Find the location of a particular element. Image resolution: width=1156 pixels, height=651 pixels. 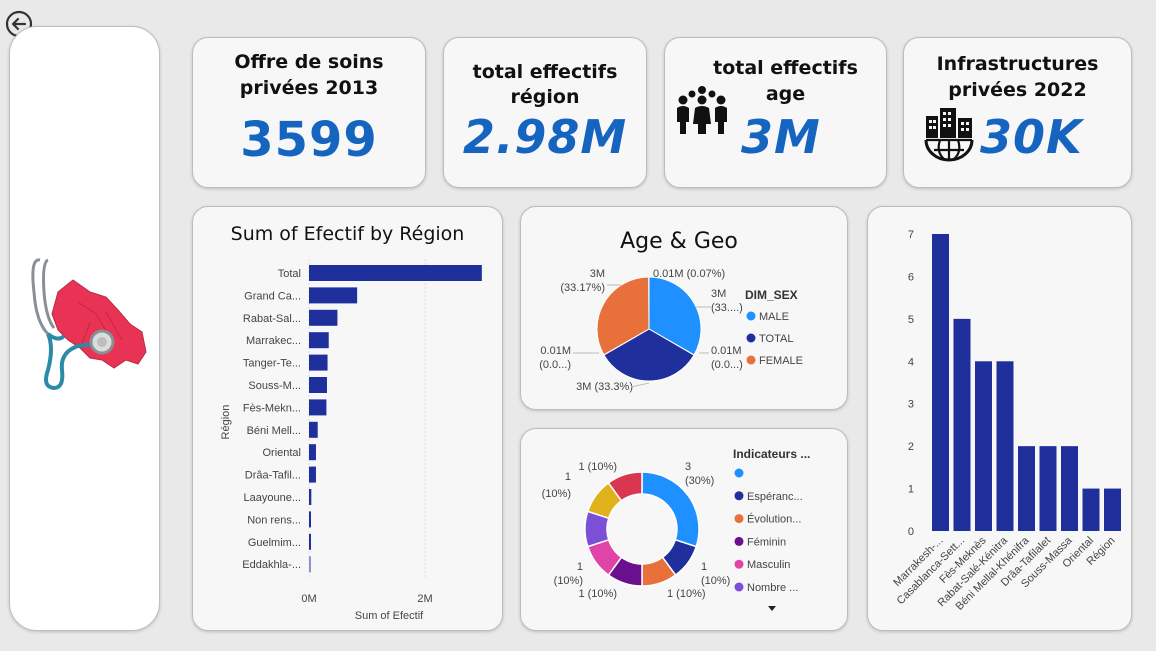

y-tick-label: Oriental is located at coordinates (281, 453).